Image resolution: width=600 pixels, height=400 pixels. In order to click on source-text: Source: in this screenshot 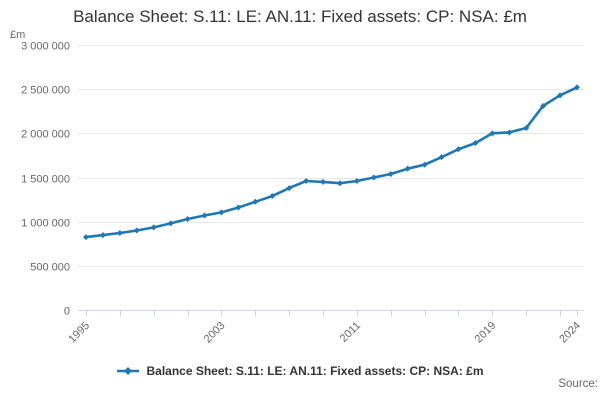, I will do `click(578, 384)`.